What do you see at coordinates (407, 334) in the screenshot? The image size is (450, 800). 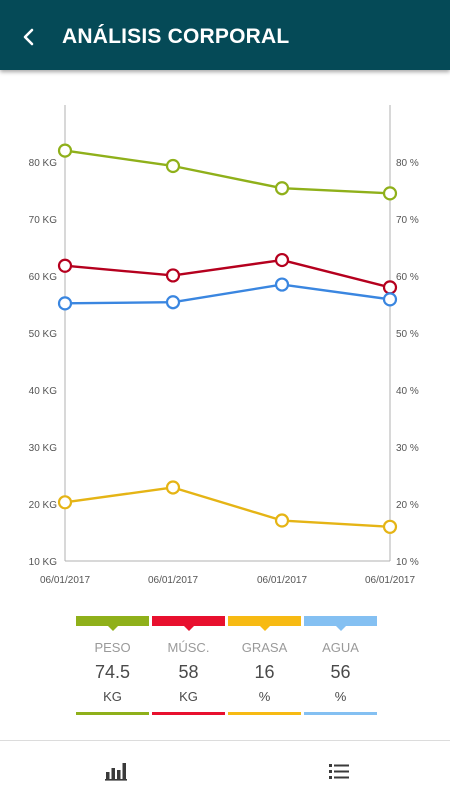 I see `y-tick-label-right: 50 %` at bounding box center [407, 334].